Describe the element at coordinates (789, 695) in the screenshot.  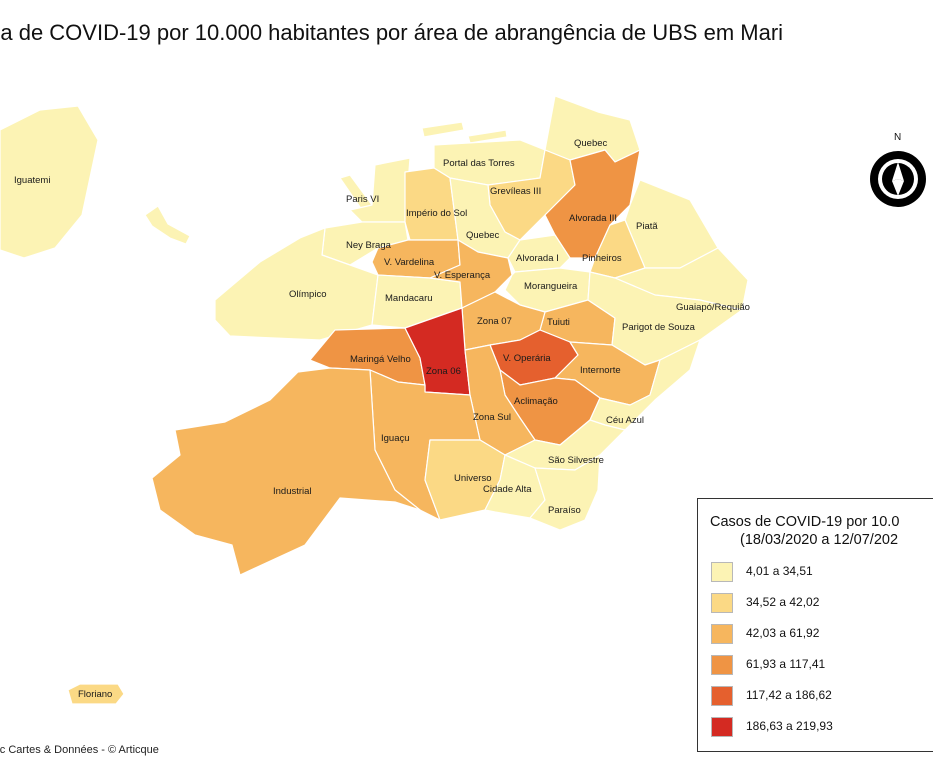
I see `legend-label: 117,42 a 186,62` at that location.